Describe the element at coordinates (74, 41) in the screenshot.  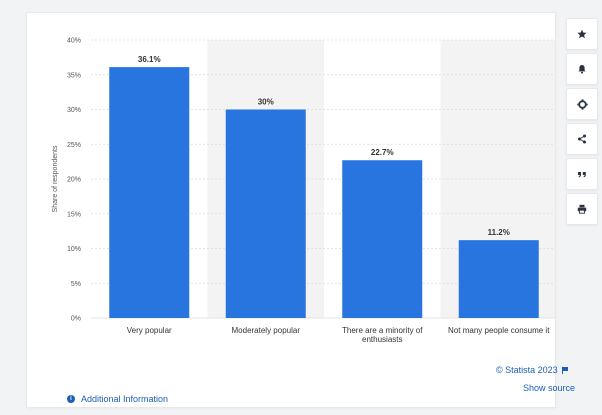
I see `y-tick-label: 40%` at that location.